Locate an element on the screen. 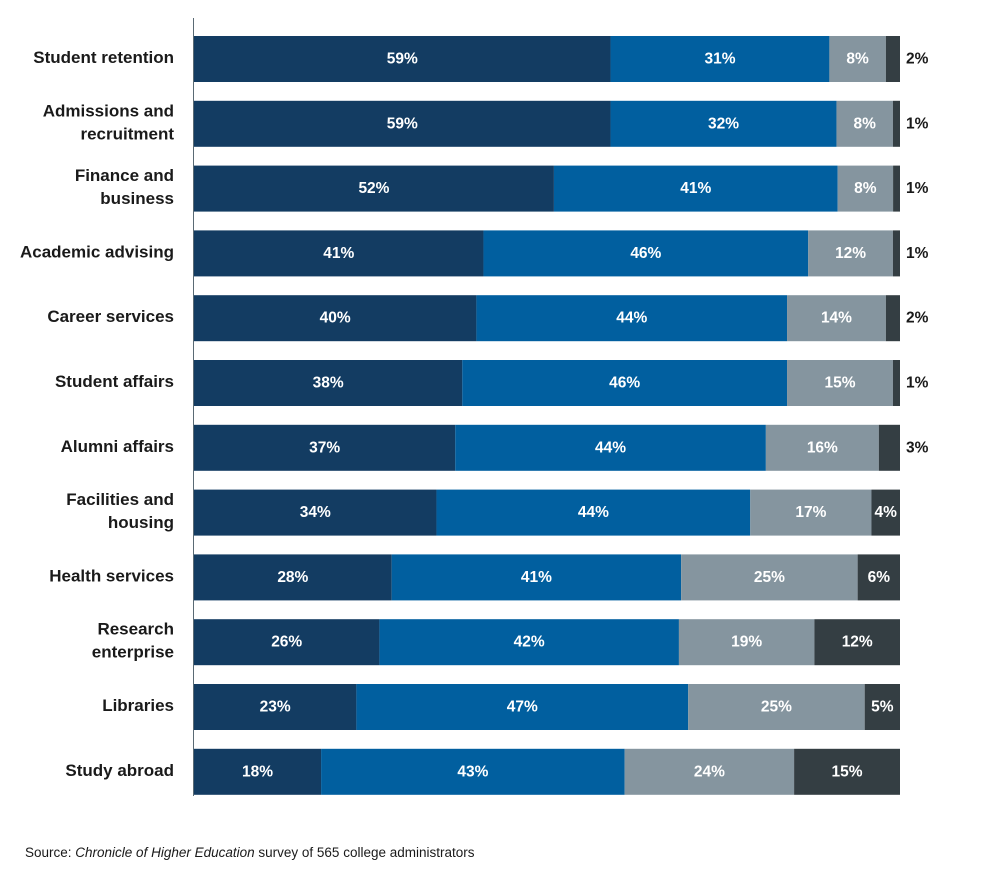  source-publication: Chronicle of Higher Education is located at coordinates (165, 852).